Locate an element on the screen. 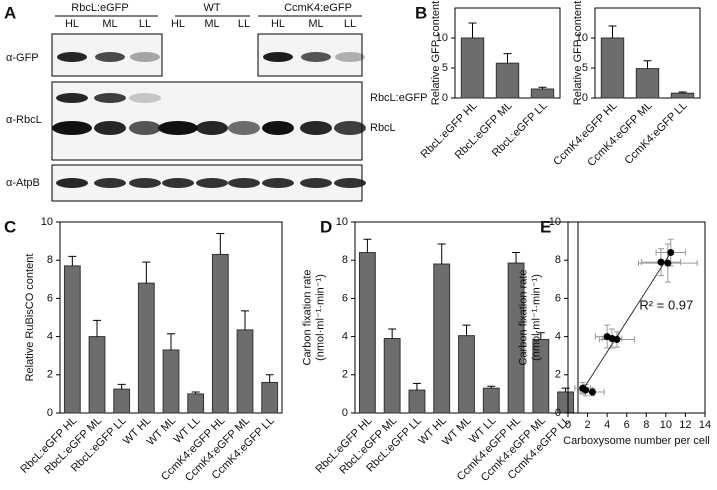 The width and height of the screenshot is (717, 490). group-label: CcmK4:eGFP is located at coordinates (318, 8).